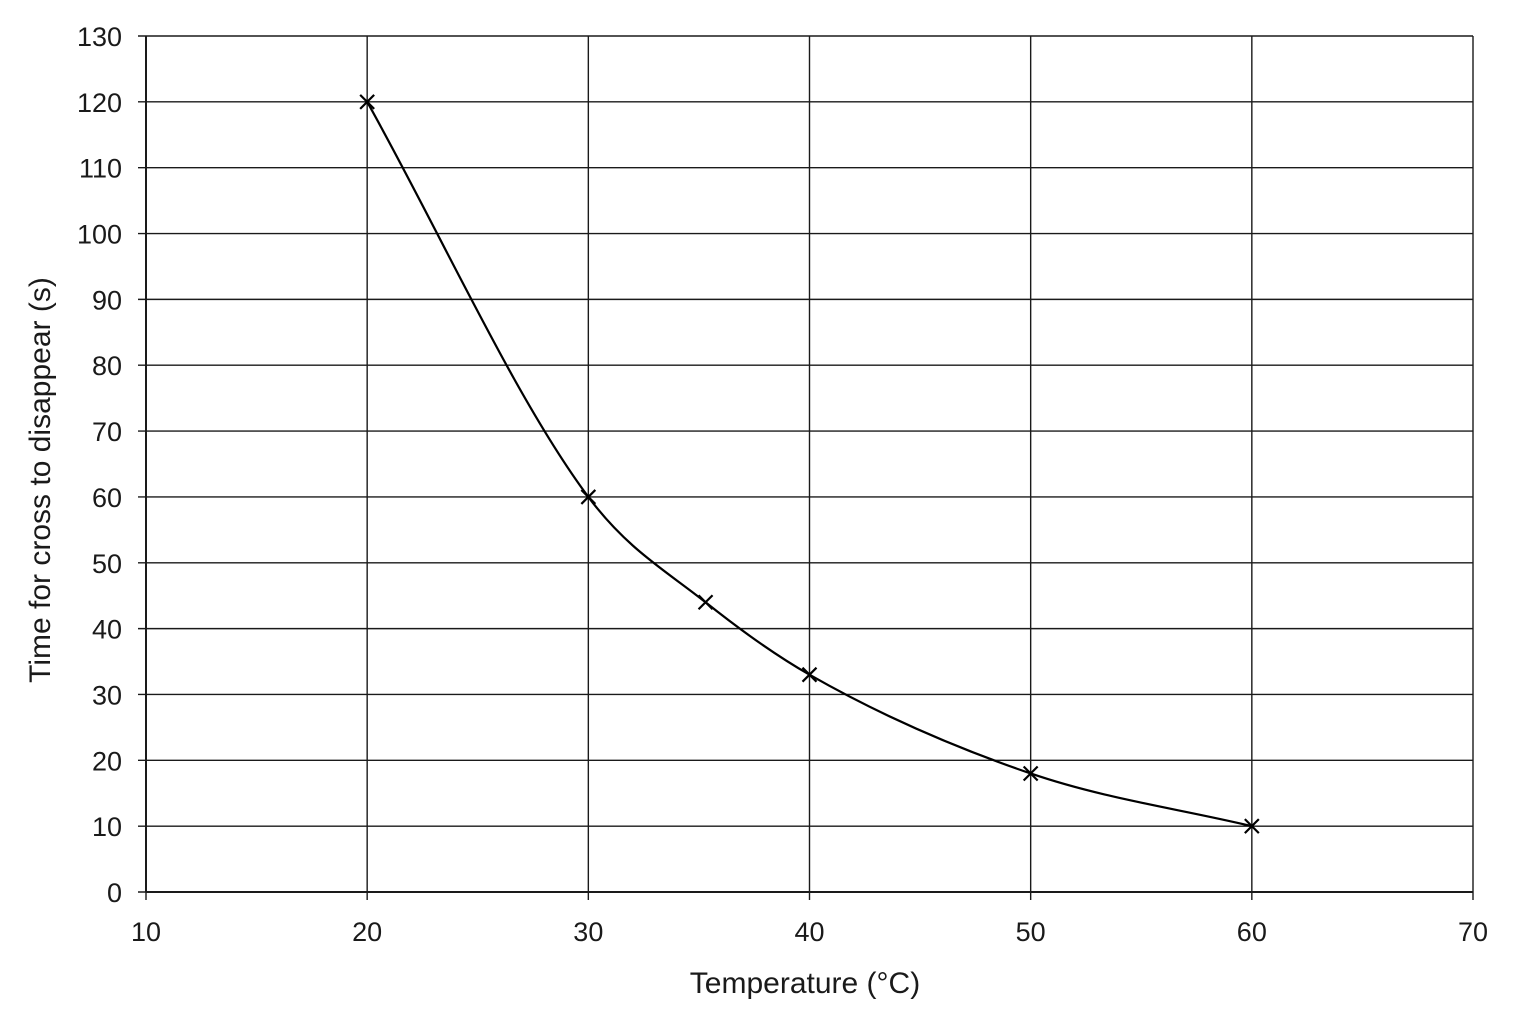 Image resolution: width=1536 pixels, height=1024 pixels. Describe the element at coordinates (114, 893) in the screenshot. I see `y-tick-label-0: 0` at that location.